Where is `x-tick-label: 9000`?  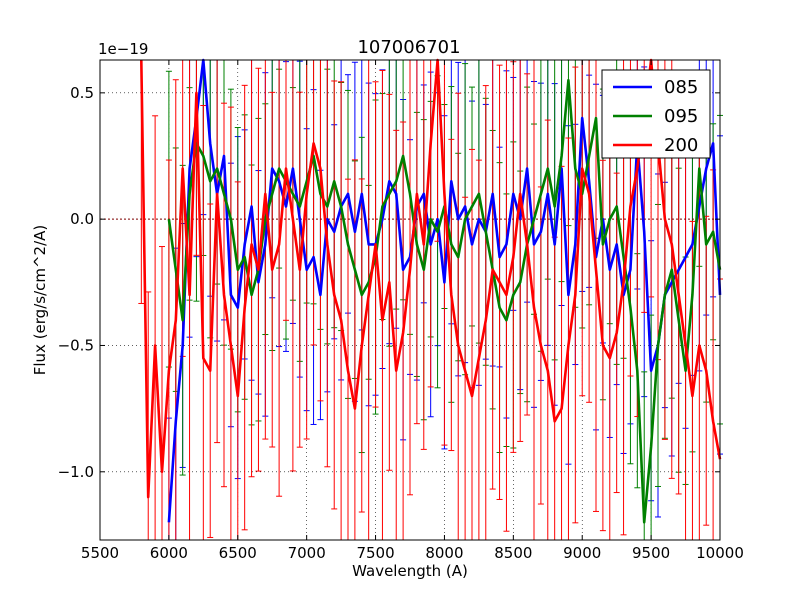
x-tick-label: 9000 is located at coordinates (582, 553).